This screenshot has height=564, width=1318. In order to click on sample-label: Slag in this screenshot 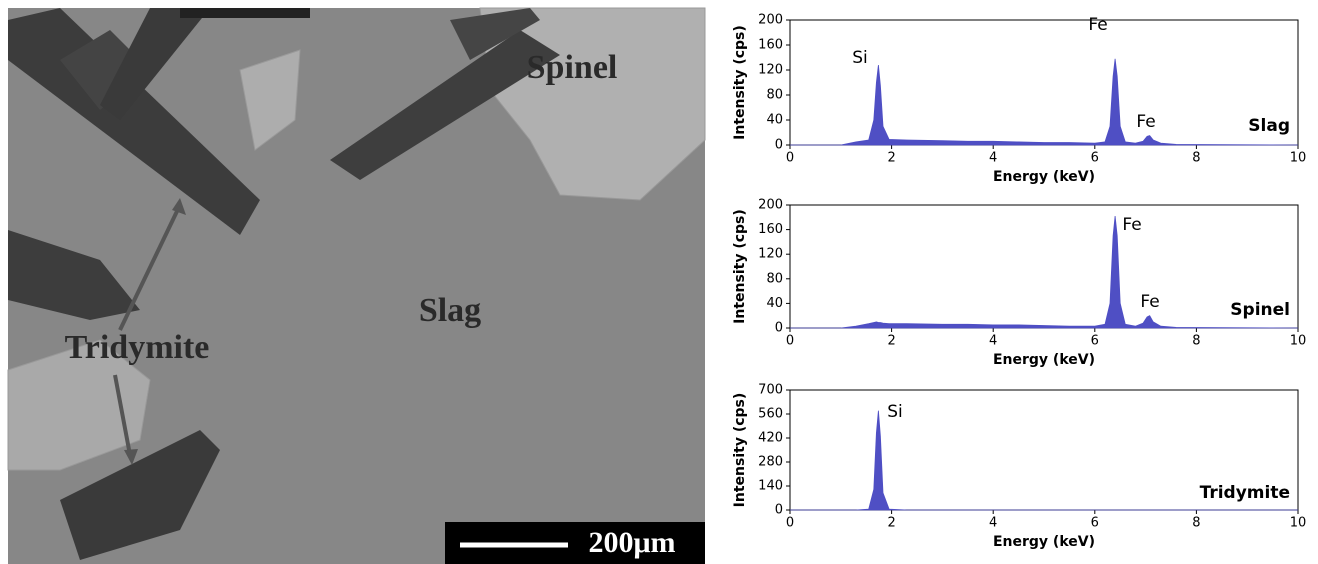, I will do `click(1269, 126)`.